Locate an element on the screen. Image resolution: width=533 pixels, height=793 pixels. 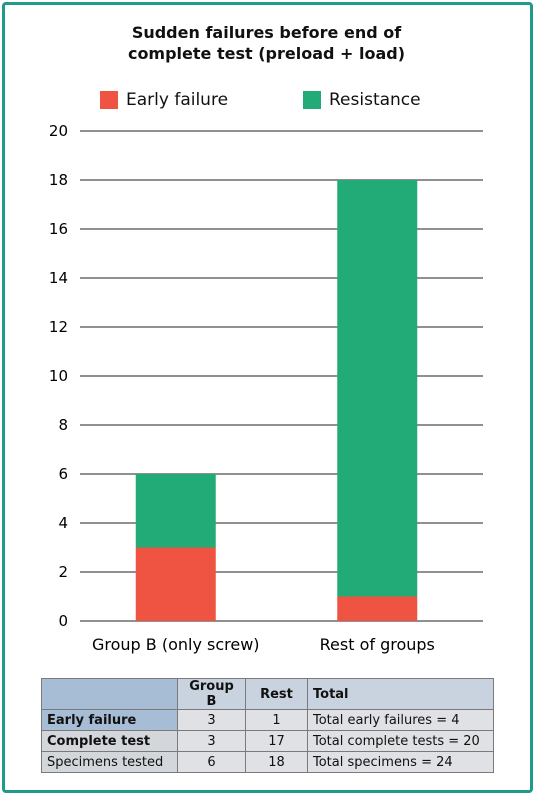
y-tick-label: 12 is located at coordinates (58, 327).